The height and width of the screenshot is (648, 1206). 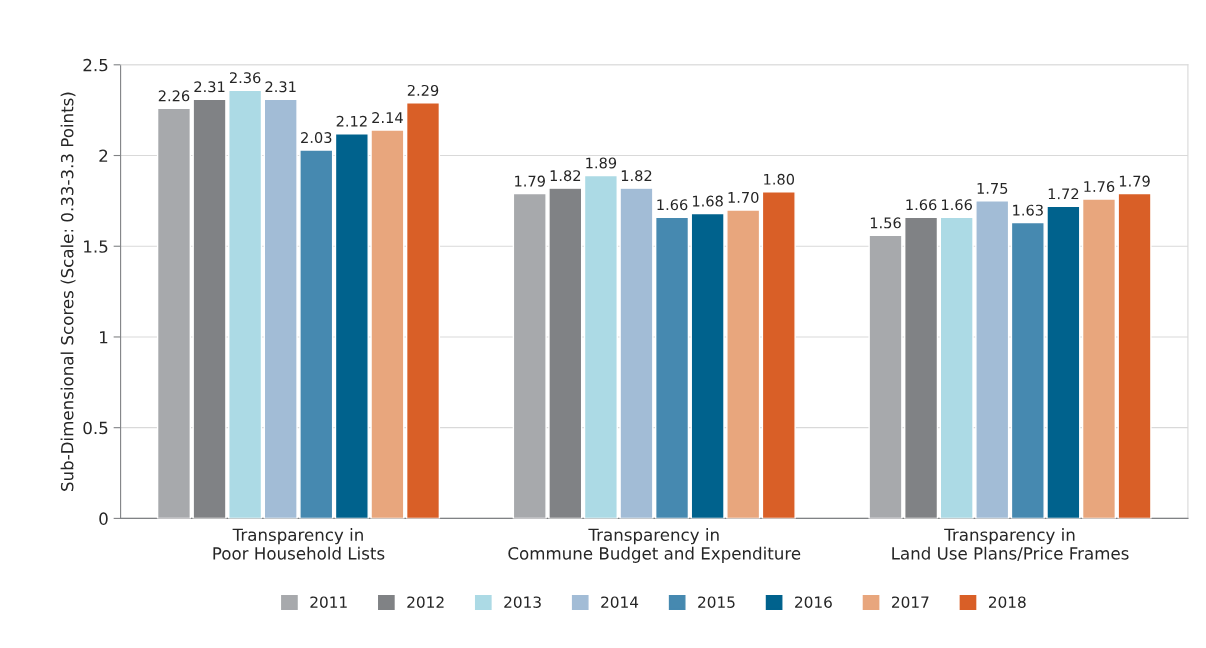 What do you see at coordinates (425, 602) in the screenshot?
I see `legend-label: 2012` at bounding box center [425, 602].